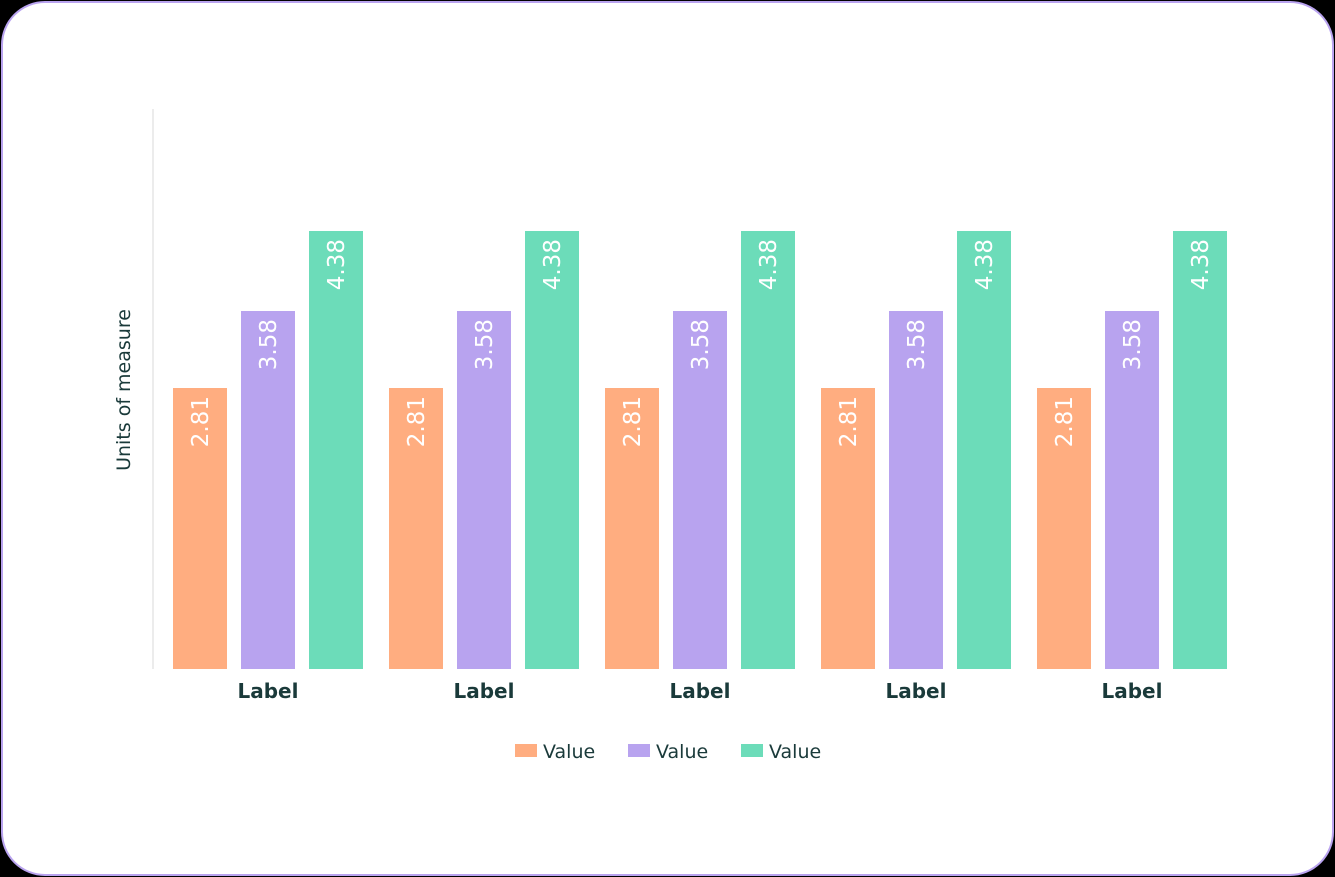  I want to click on y-axis-label: Units of measure, so click(124, 390).